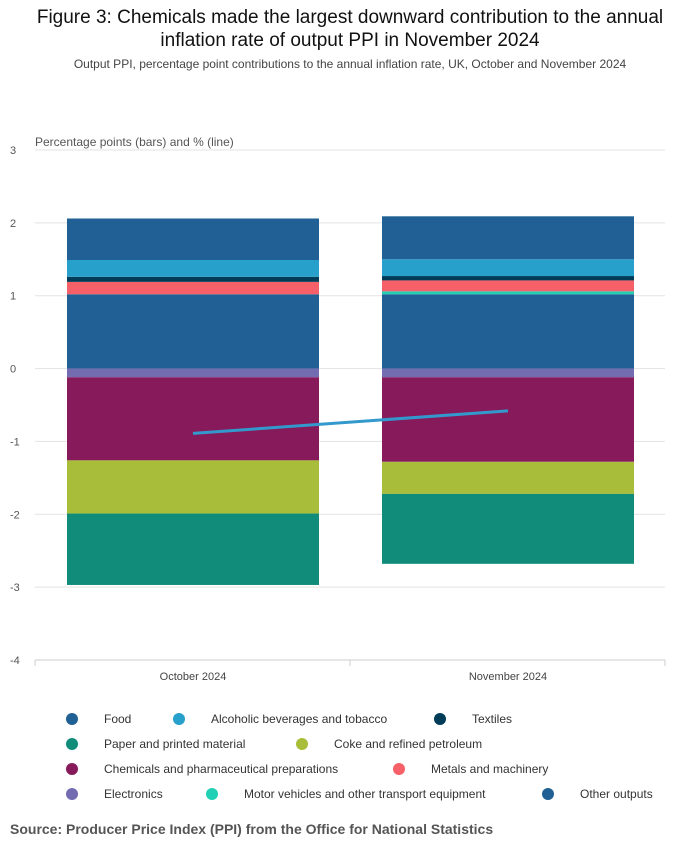  I want to click on legend-item-electronics: Electronics, so click(114, 794).